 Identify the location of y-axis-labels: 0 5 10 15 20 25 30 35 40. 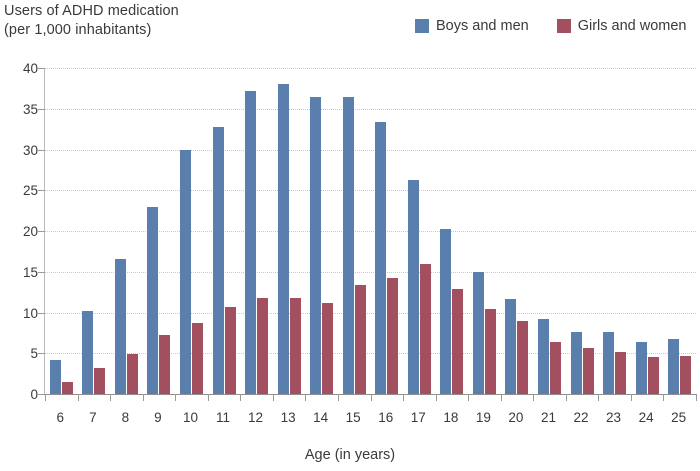
(19, 231).